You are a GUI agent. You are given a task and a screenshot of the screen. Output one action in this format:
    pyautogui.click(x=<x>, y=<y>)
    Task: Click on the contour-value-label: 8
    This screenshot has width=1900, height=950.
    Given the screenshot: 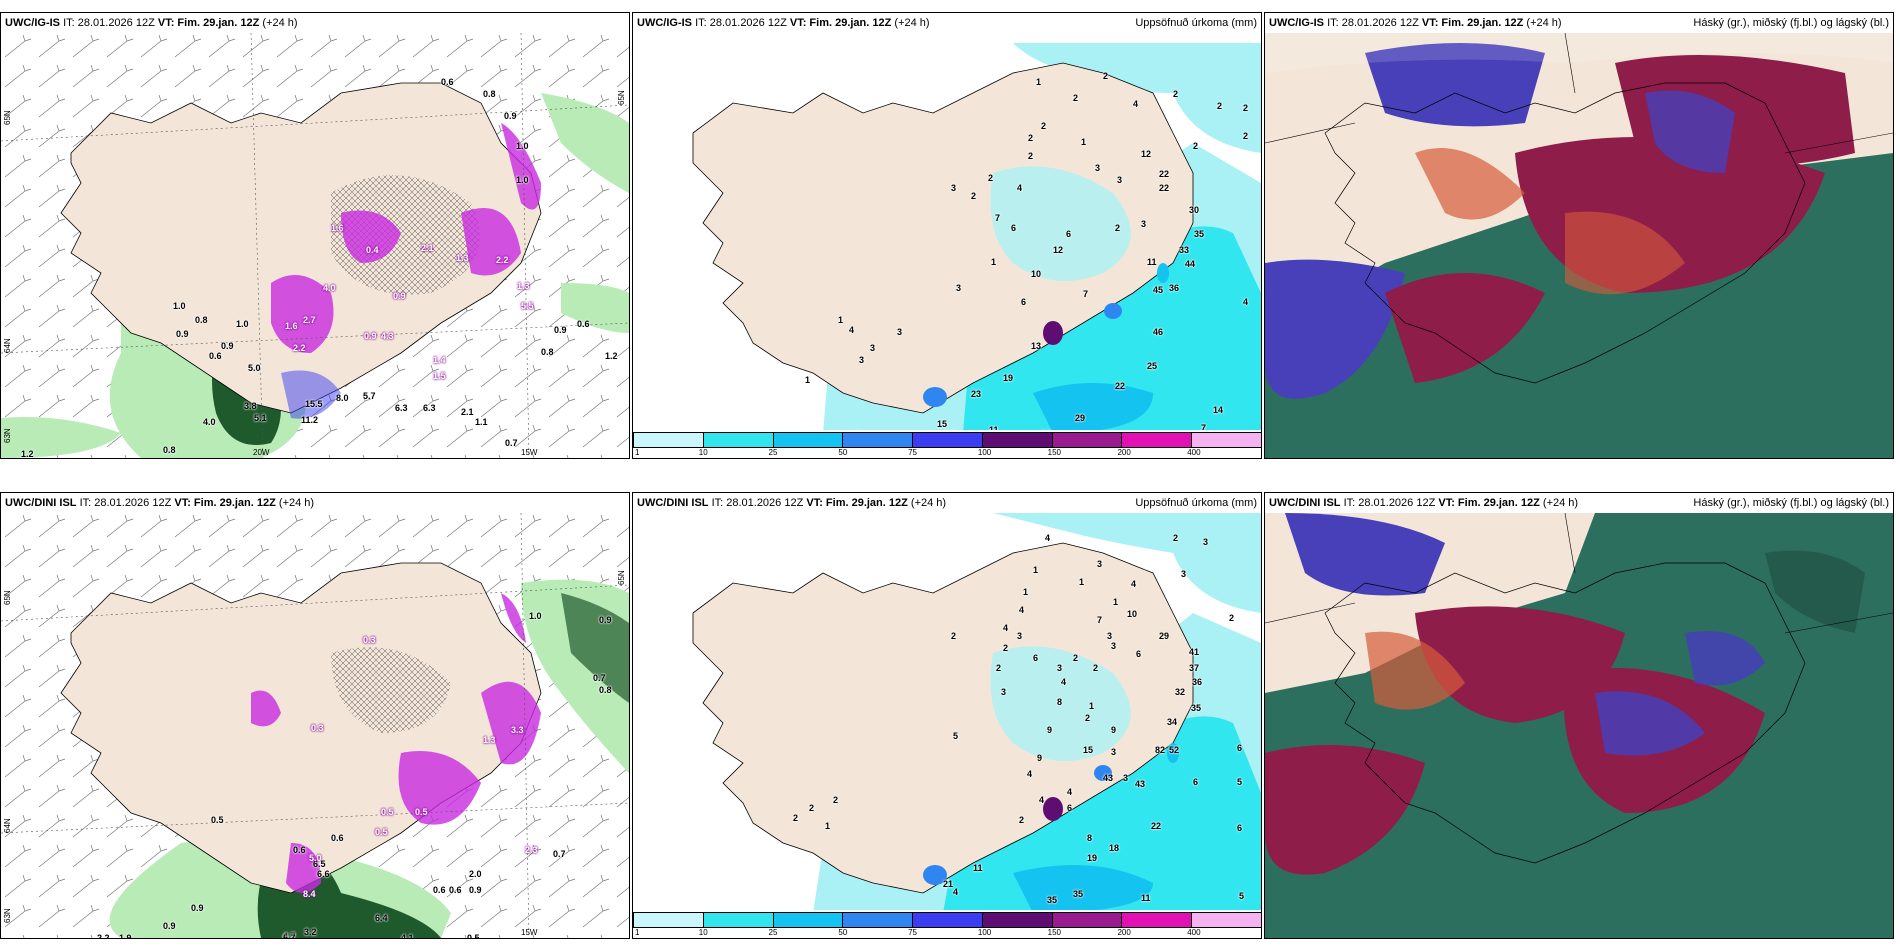 What is the action you would take?
    pyautogui.click(x=1060, y=702)
    